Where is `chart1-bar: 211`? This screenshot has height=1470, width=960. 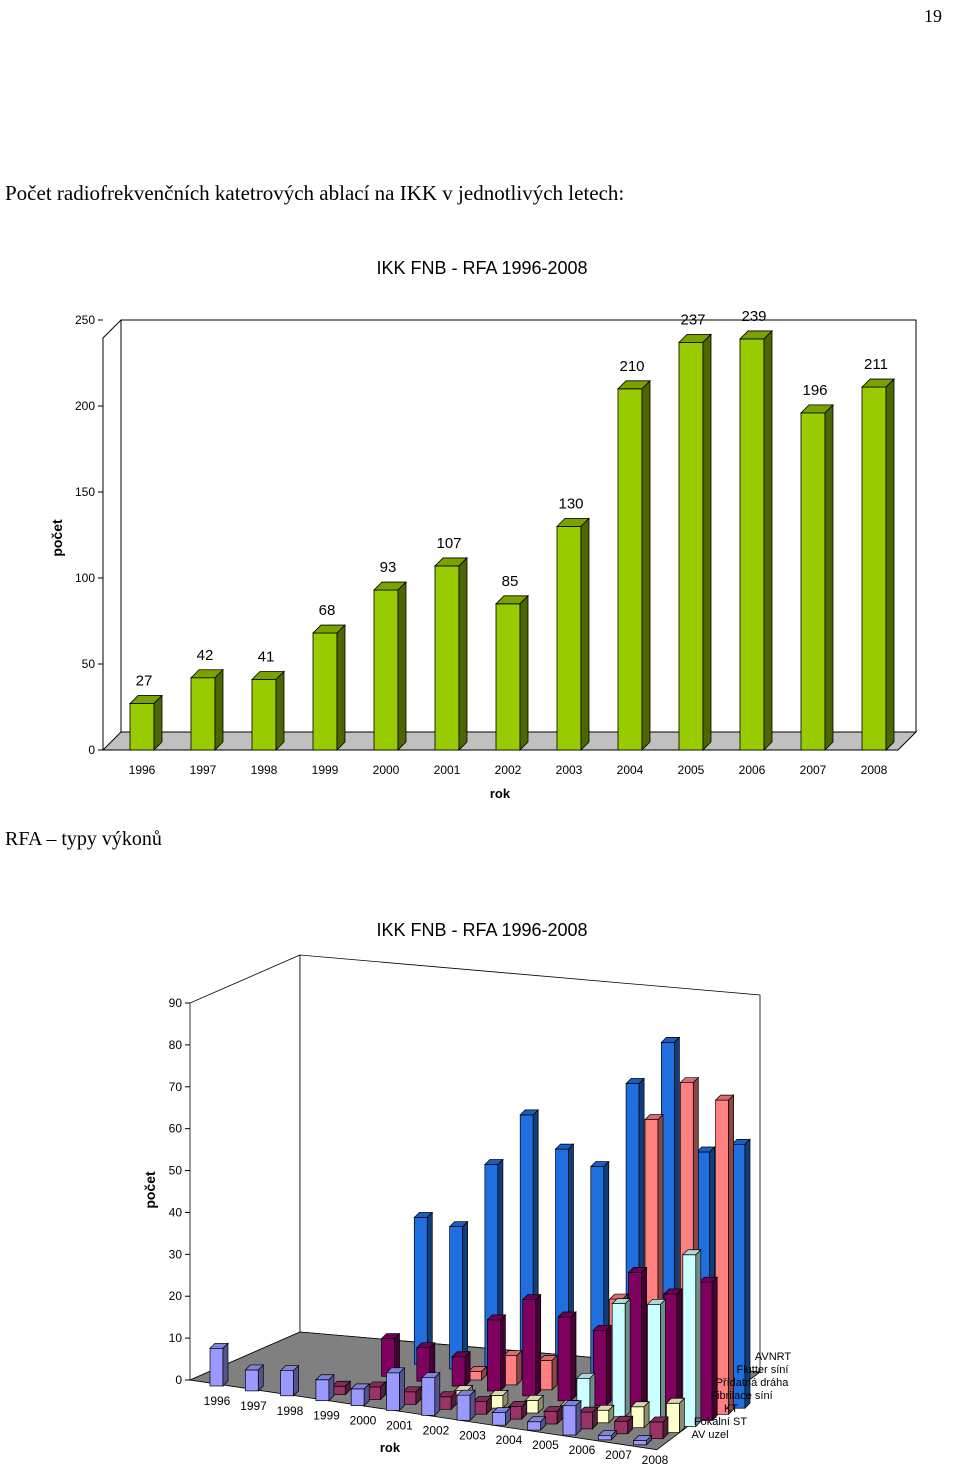
chart1-bar: 211 is located at coordinates (878, 553).